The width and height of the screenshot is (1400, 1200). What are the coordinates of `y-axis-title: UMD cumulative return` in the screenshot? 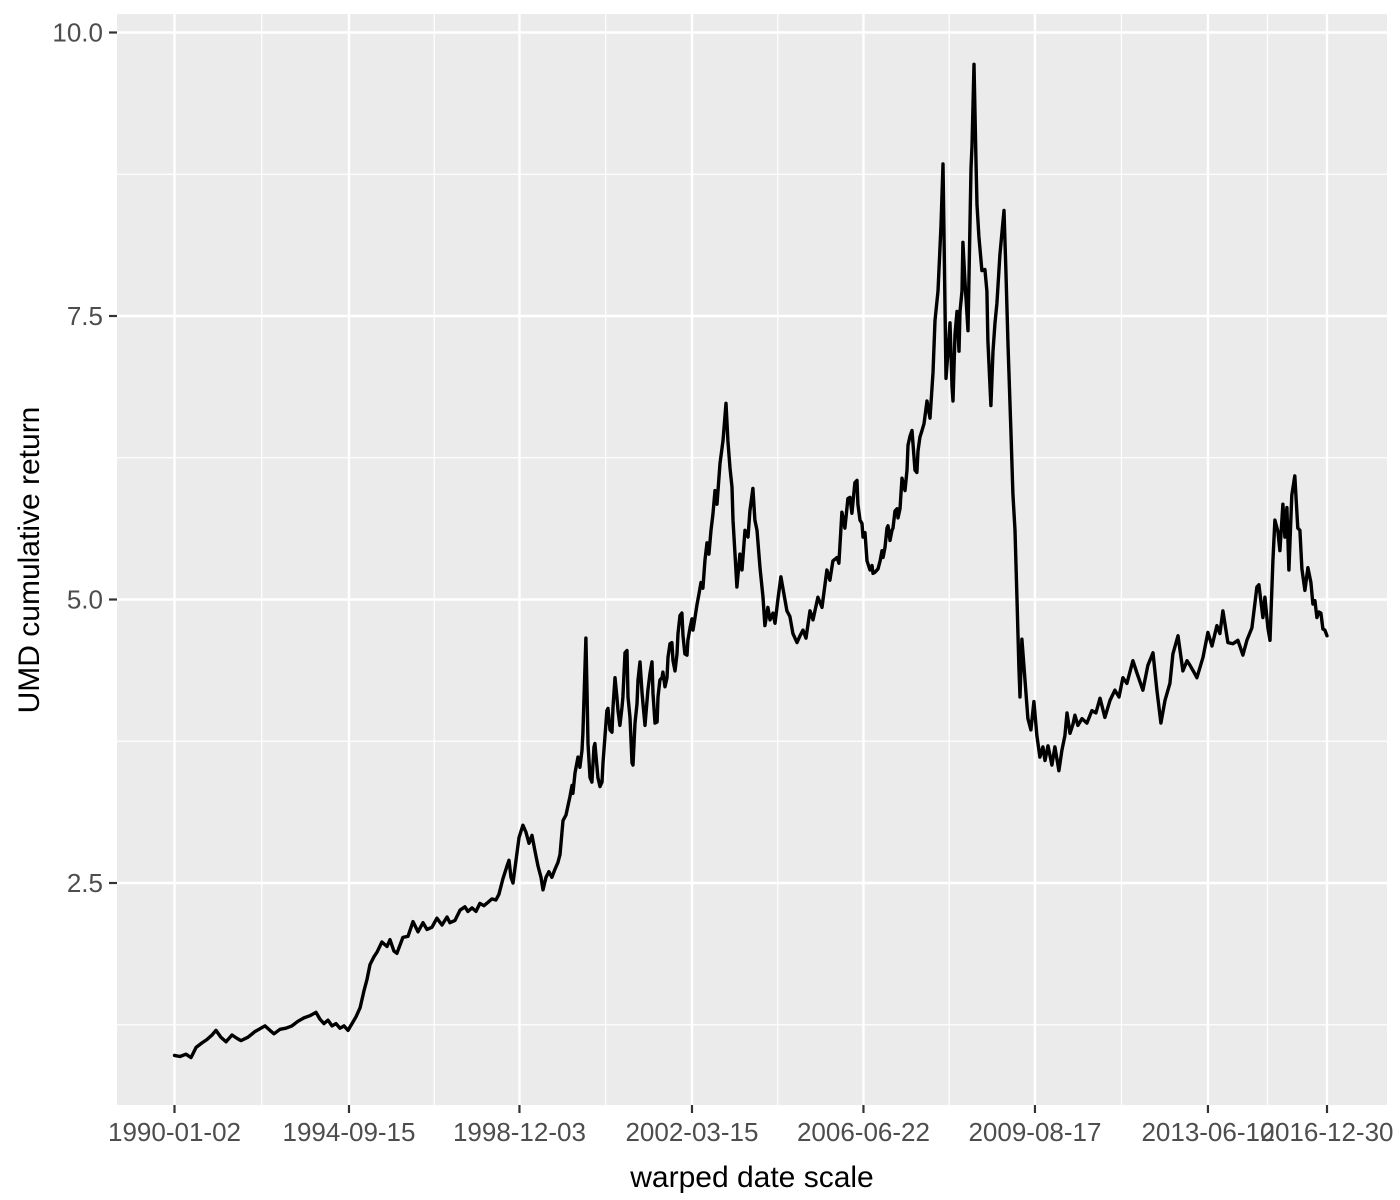 It's located at (29, 560).